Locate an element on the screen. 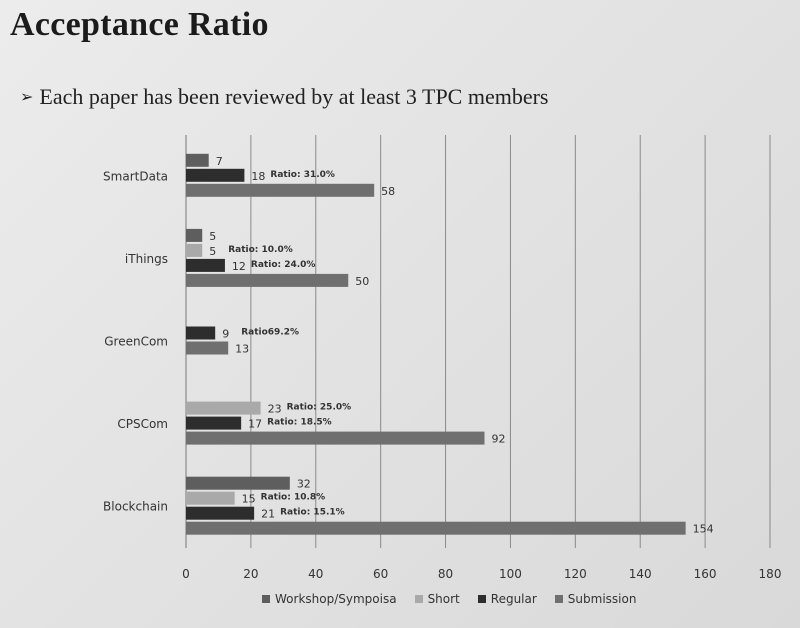 The height and width of the screenshot is (628, 800). ratio-annotation: Ratio69.2% is located at coordinates (270, 333).